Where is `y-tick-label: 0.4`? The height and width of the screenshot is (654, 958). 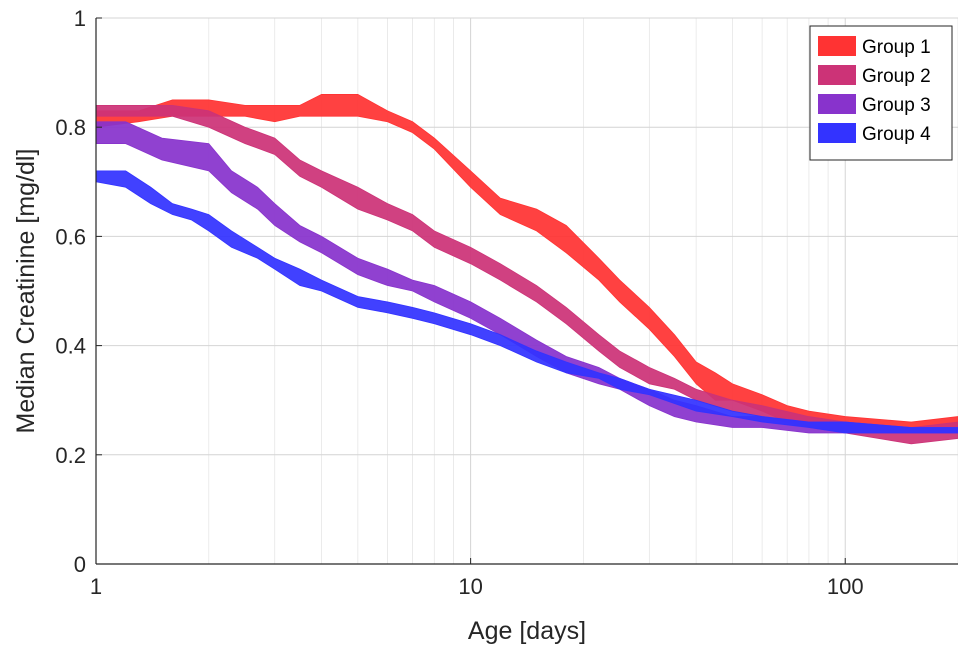
y-tick-label: 0.4 is located at coordinates (70, 346).